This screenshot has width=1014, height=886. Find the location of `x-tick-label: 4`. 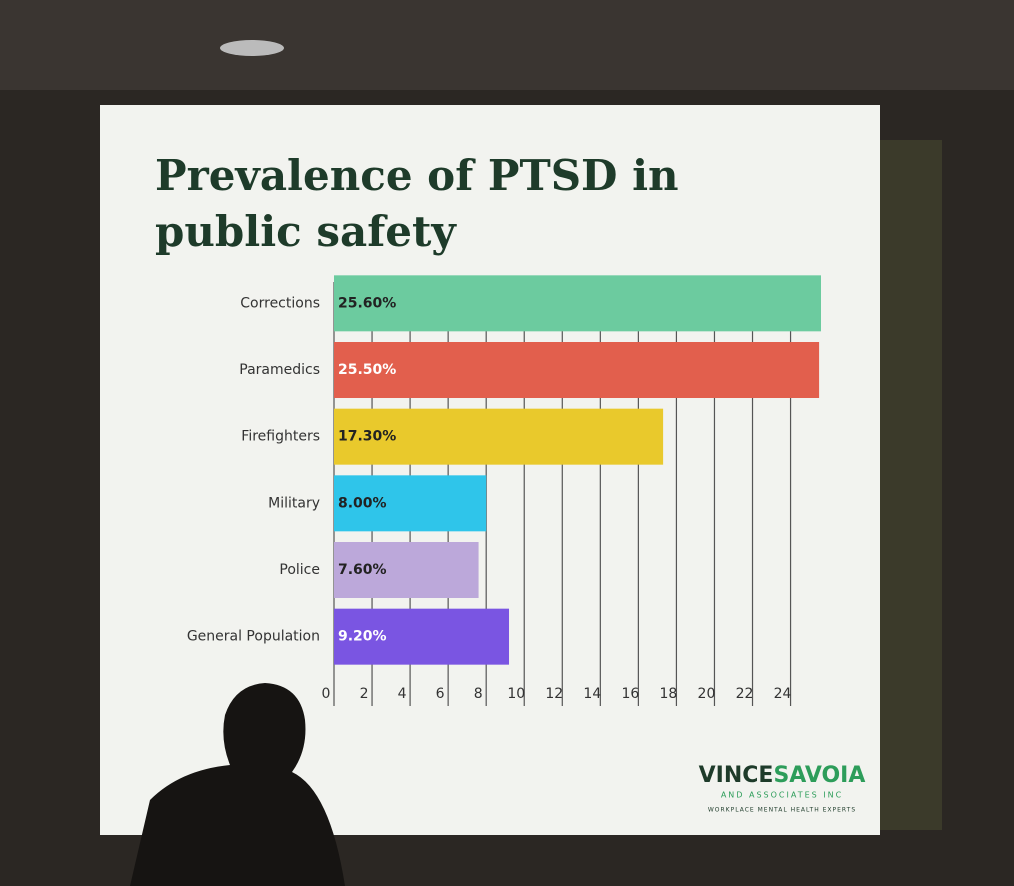

x-tick-label: 4 is located at coordinates (402, 694).